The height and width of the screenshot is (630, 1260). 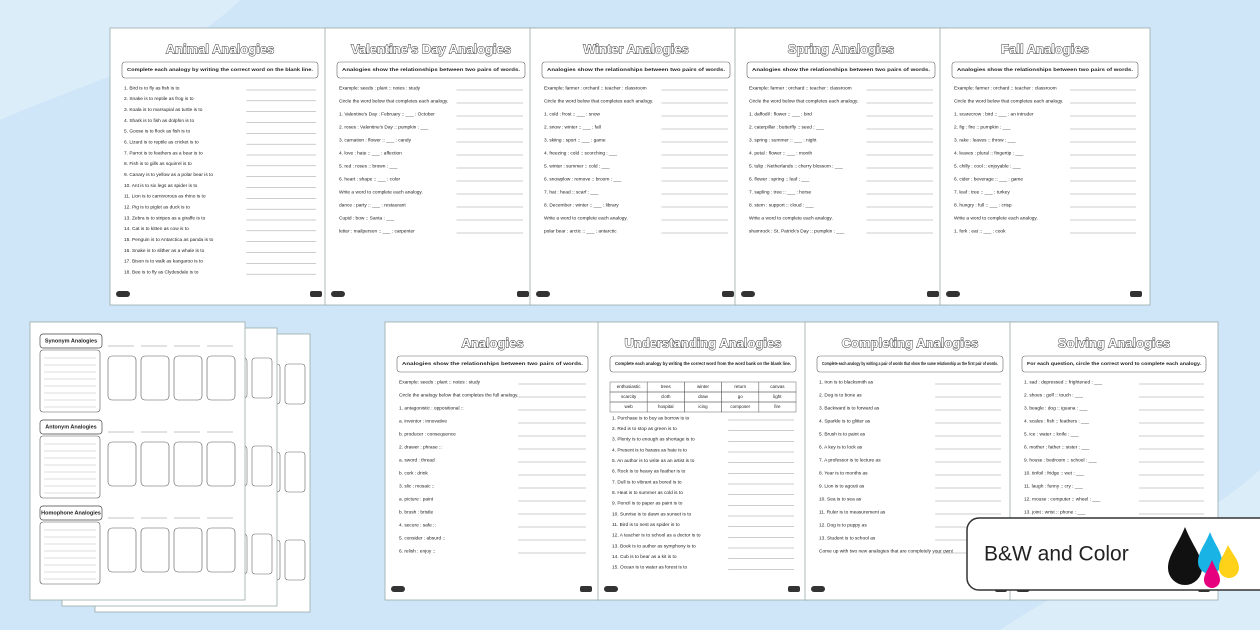 What do you see at coordinates (644, 557) in the screenshot?
I see `sheet-item: 14. Cub is to bear as a kit is to` at bounding box center [644, 557].